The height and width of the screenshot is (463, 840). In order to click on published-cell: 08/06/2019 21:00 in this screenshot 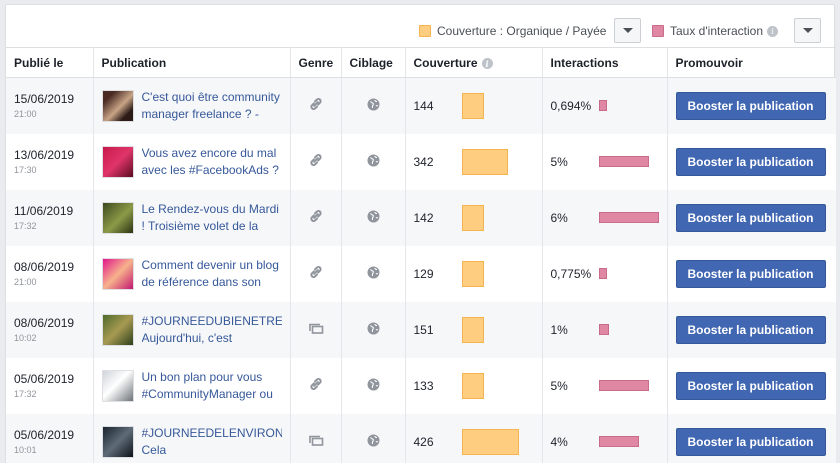, I will do `click(50, 273)`.